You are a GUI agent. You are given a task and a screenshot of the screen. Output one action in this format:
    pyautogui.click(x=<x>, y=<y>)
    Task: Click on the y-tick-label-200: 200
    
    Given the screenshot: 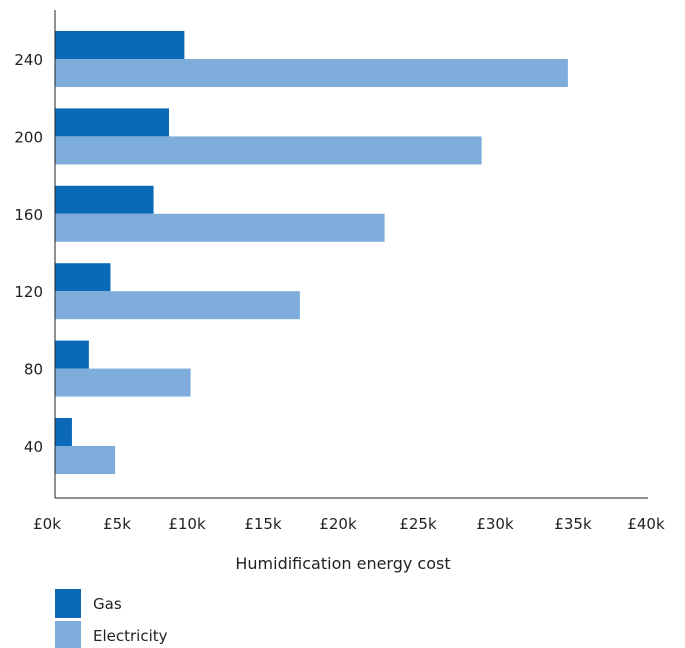 What is the action you would take?
    pyautogui.click(x=28, y=137)
    